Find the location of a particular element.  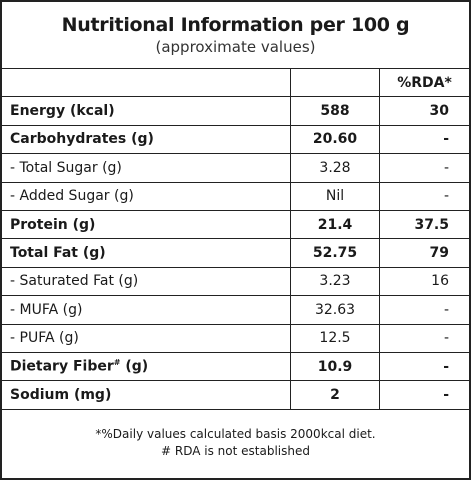

nutrient-value: 32.63 is located at coordinates (335, 310).